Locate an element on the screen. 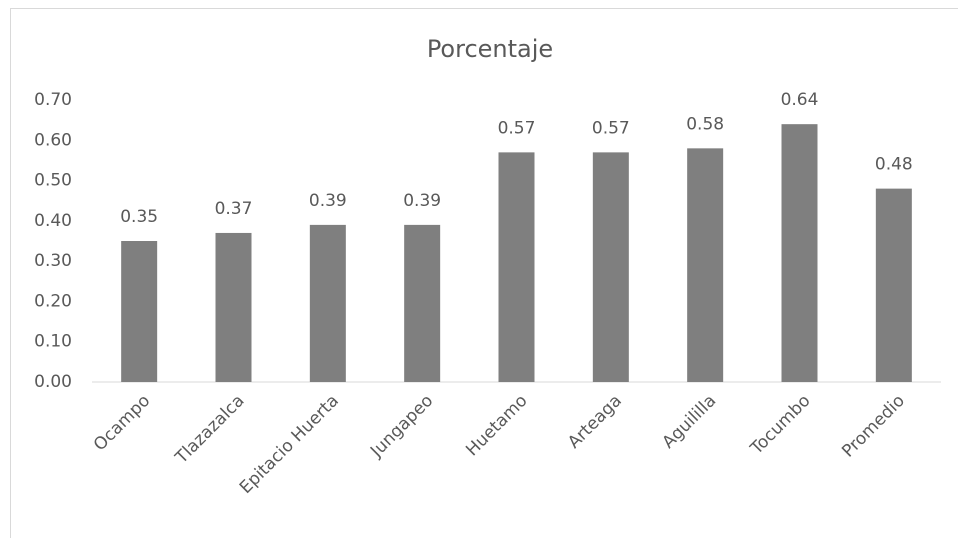 Image resolution: width=958 pixels, height=538 pixels. y-tick-label: 0.50 is located at coordinates (53, 181).